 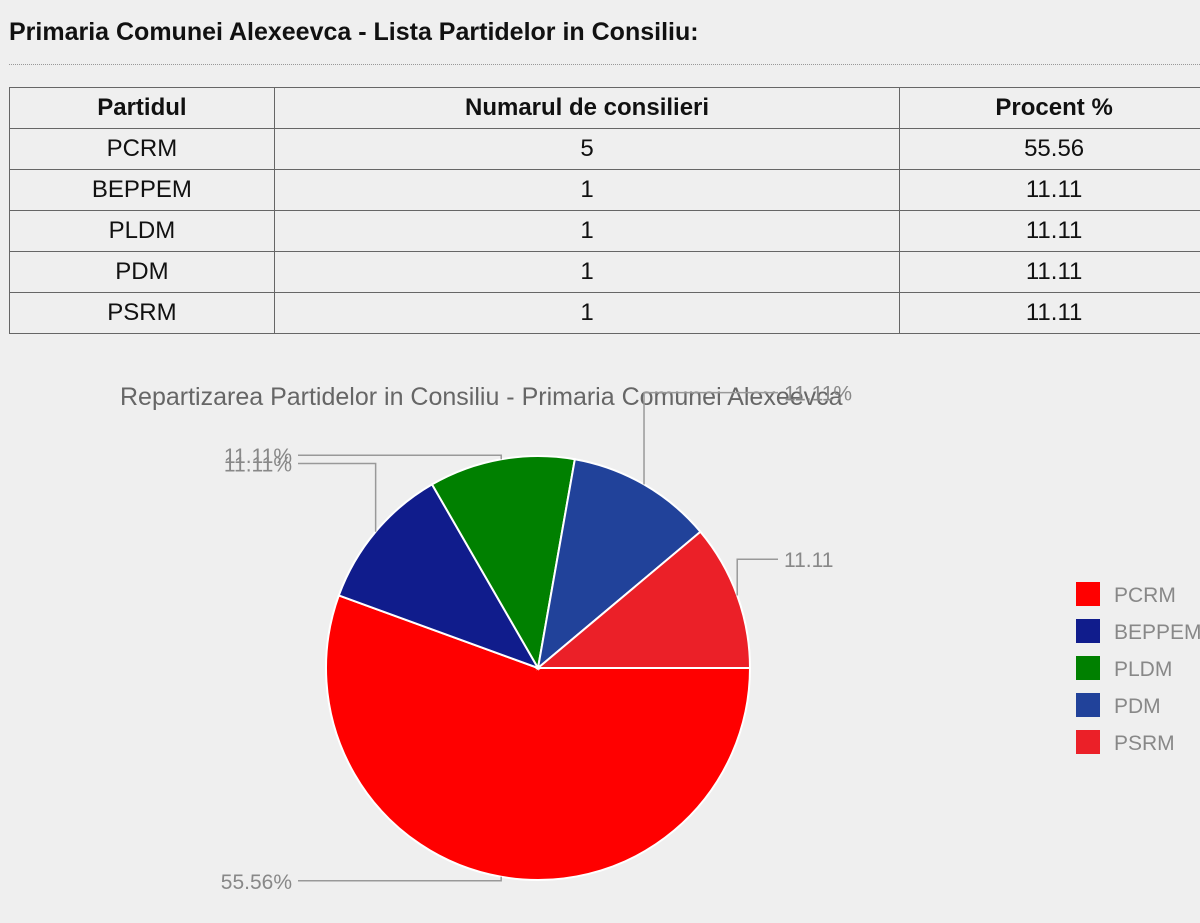 I want to click on party-cell: PCRM, so click(x=142, y=149).